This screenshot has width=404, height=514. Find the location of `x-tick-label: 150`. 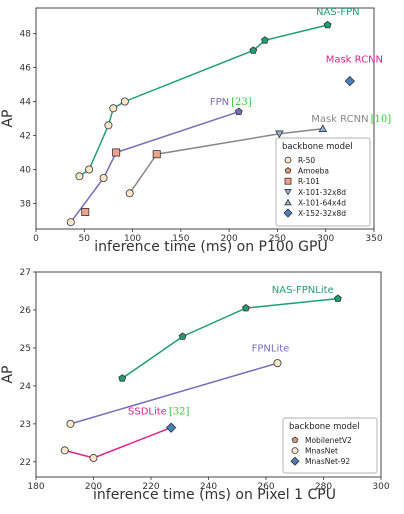

x-tick-label: 150 is located at coordinates (180, 239).